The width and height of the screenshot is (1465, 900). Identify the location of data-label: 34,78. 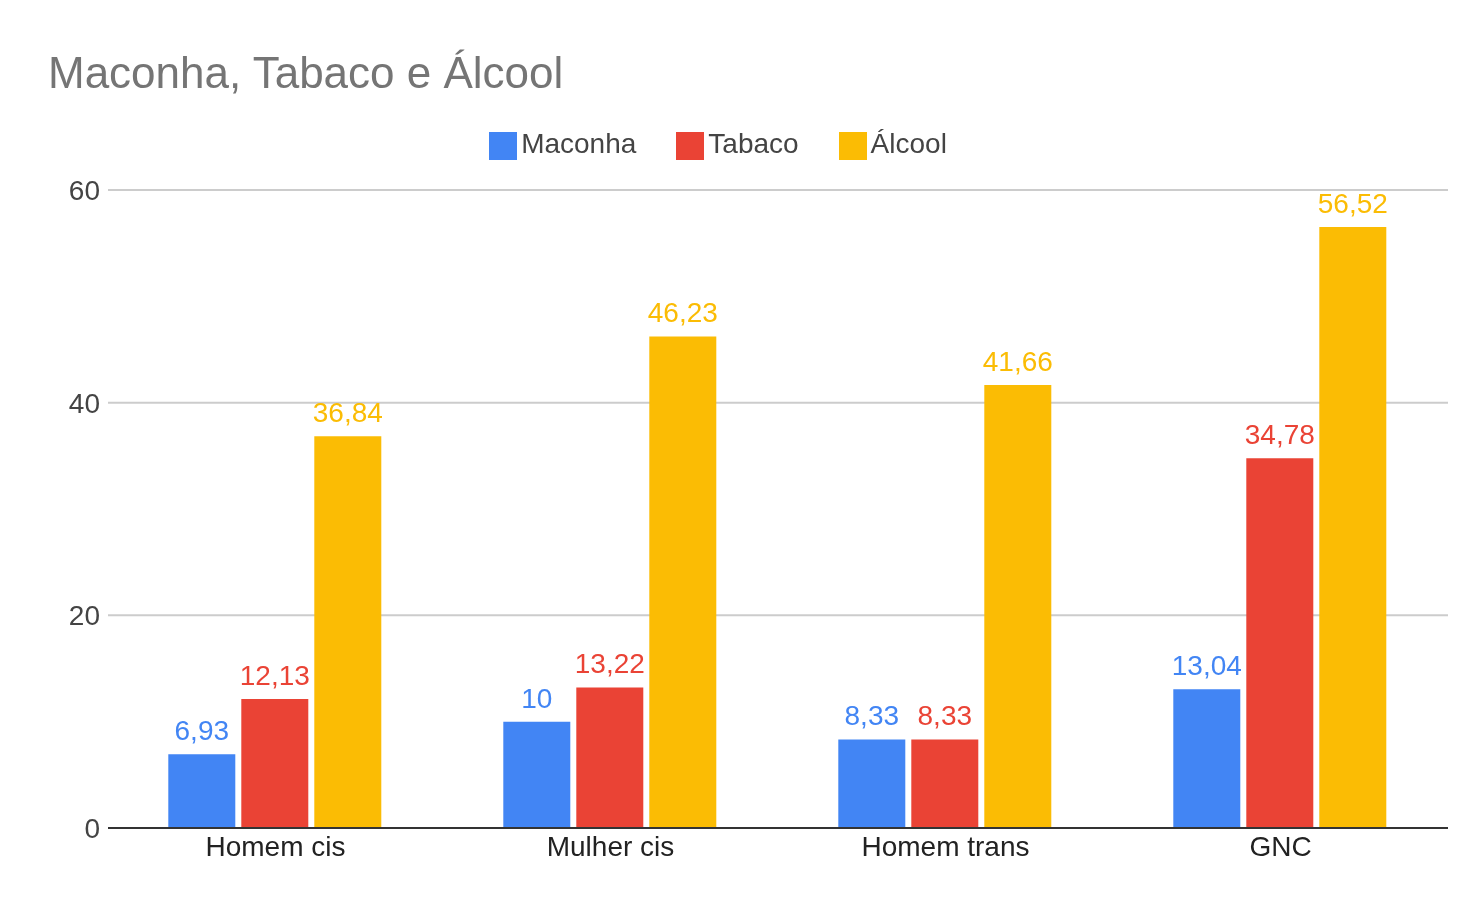
(1279, 435).